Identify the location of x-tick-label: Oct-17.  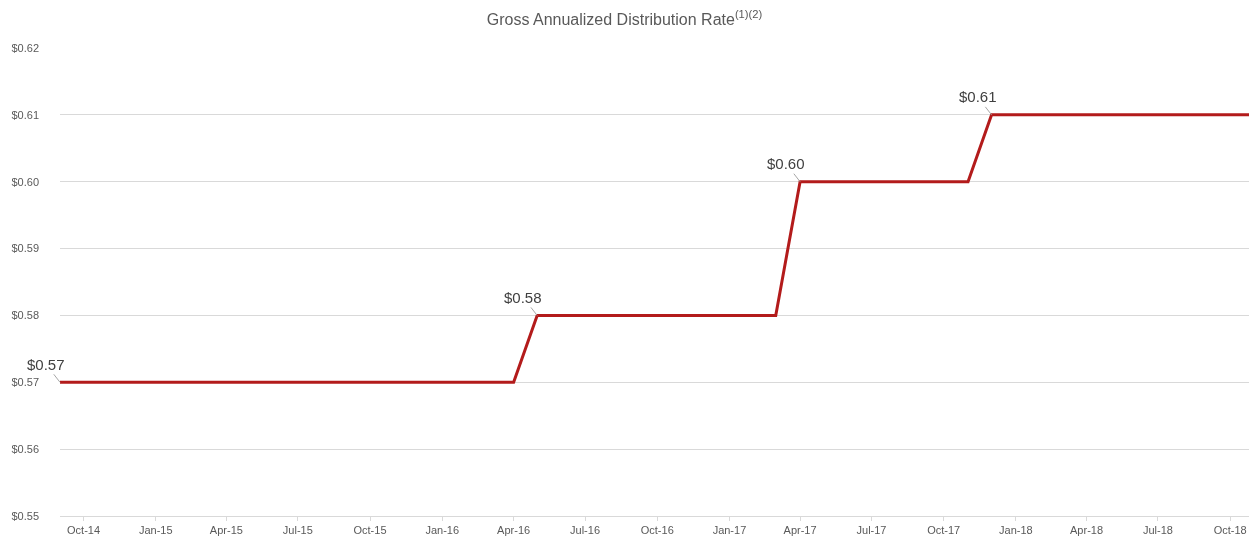
(944, 530).